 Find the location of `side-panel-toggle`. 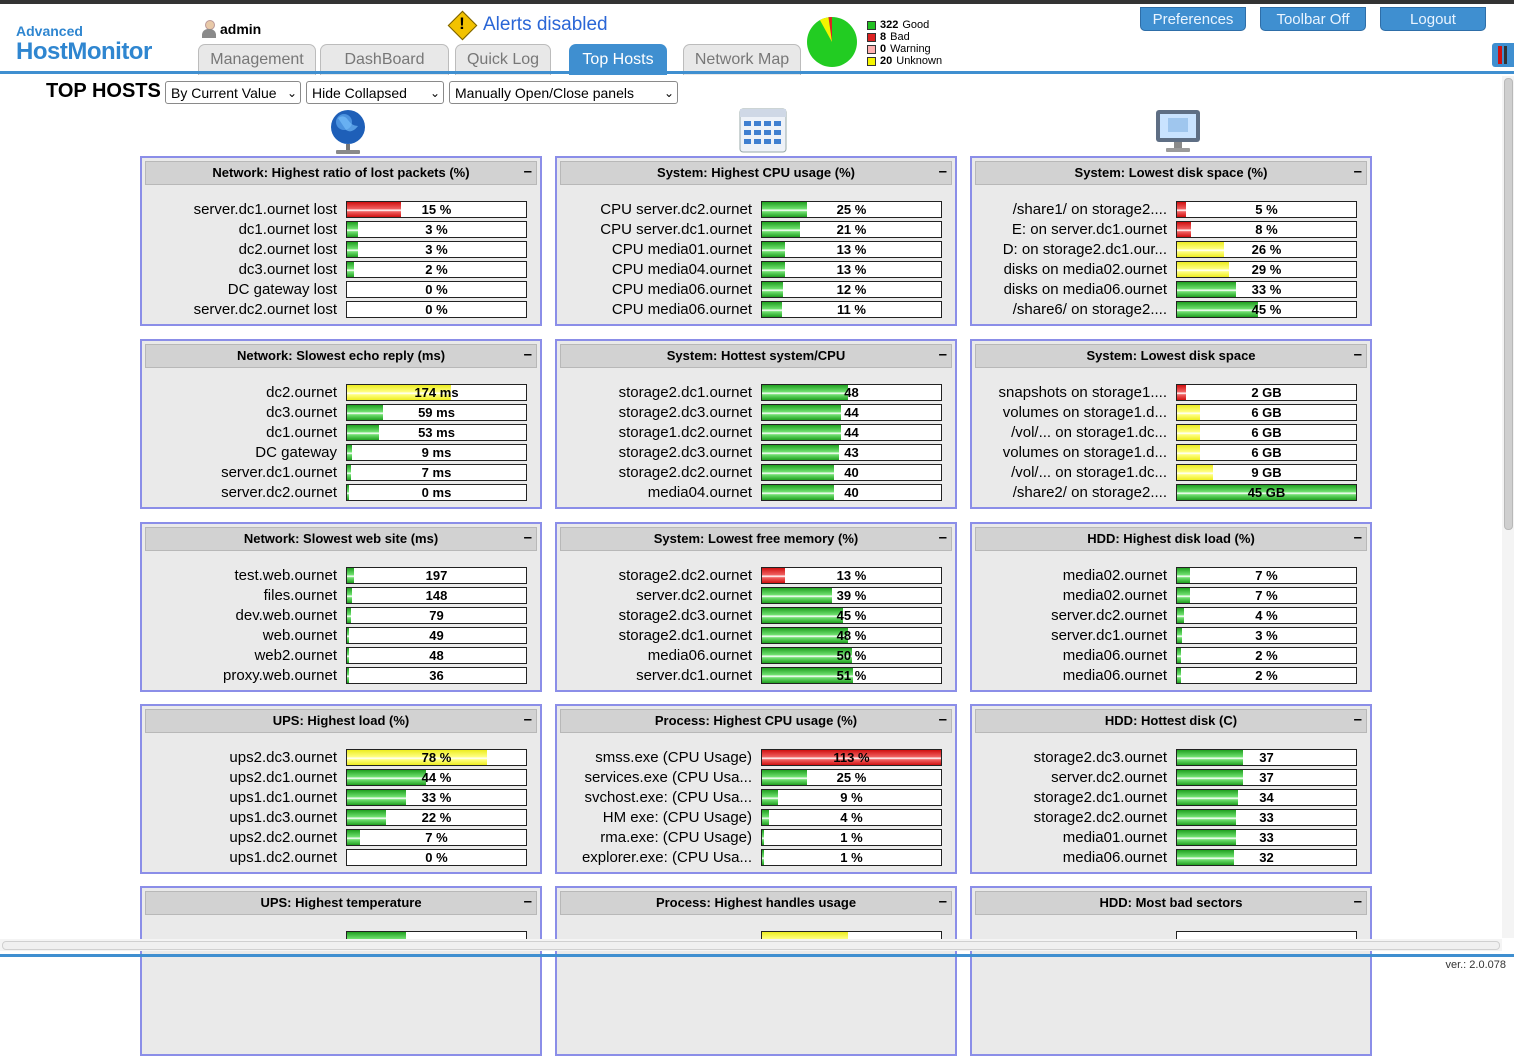

side-panel-toggle is located at coordinates (1503, 55).